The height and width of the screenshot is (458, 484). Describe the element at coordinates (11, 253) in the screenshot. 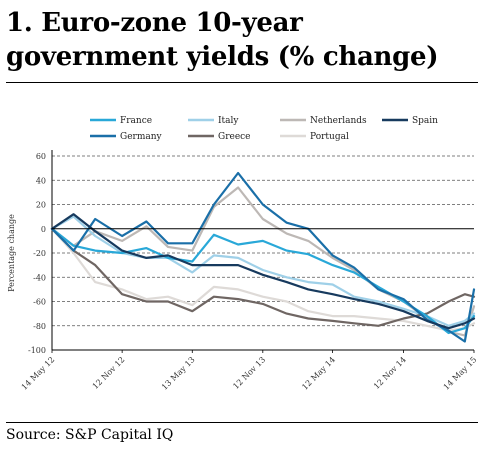

I see `y-axis-label: Percentage change` at that location.